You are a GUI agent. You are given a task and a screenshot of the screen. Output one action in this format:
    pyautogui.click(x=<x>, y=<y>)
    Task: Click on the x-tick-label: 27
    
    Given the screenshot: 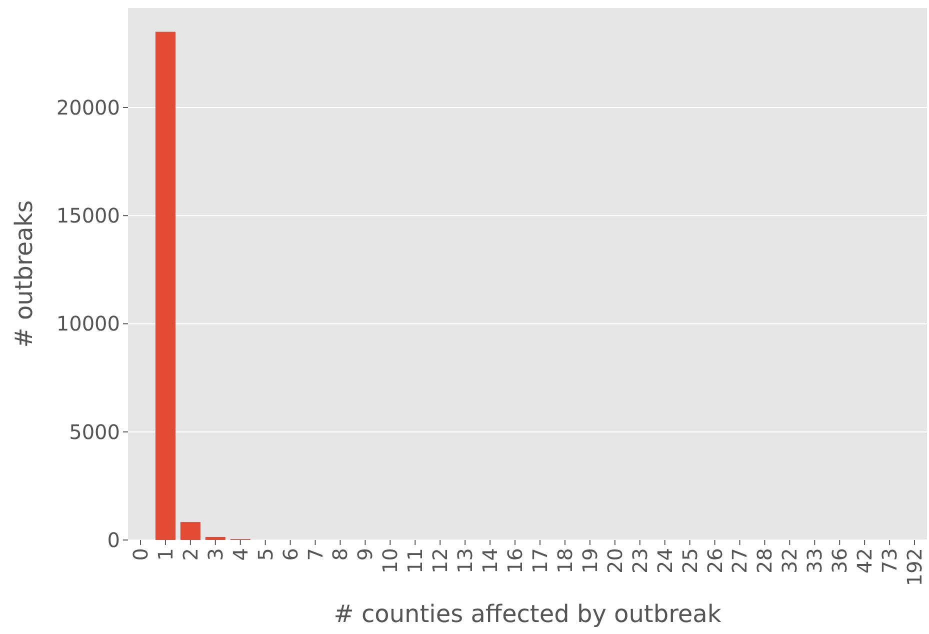 What is the action you would take?
    pyautogui.click(x=740, y=561)
    